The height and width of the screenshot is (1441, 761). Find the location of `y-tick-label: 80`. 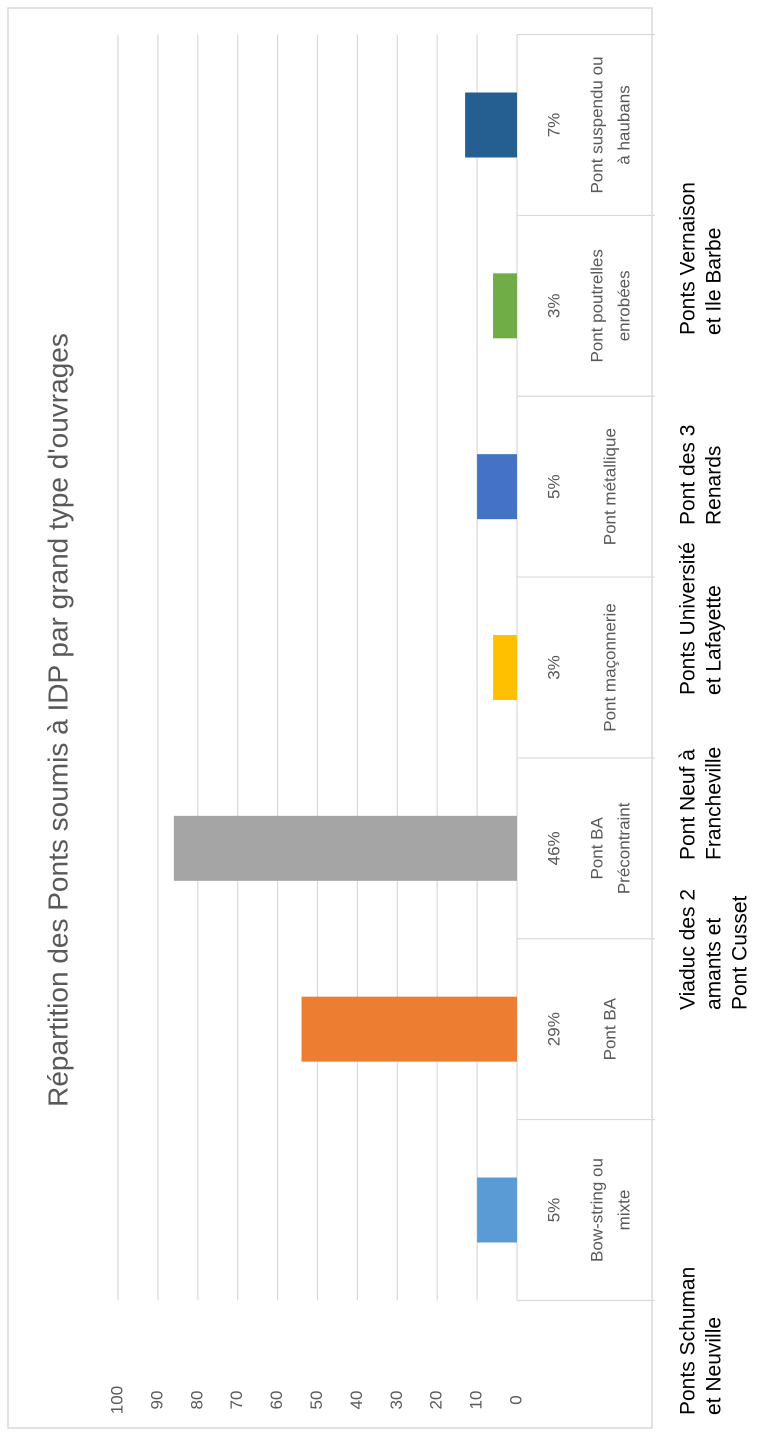

y-tick-label: 80 is located at coordinates (196, 1400).